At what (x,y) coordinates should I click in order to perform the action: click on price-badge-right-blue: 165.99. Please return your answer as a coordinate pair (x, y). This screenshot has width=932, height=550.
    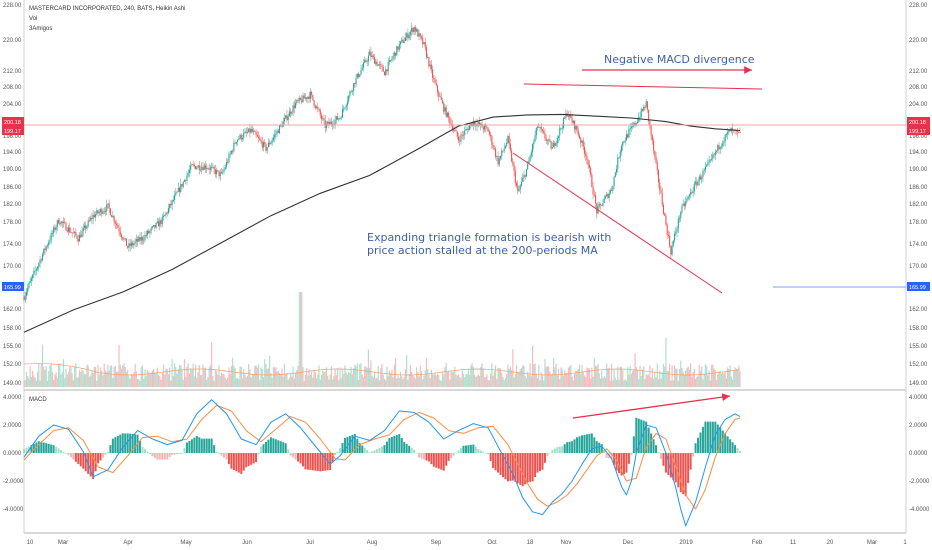
    Looking at the image, I should click on (918, 286).